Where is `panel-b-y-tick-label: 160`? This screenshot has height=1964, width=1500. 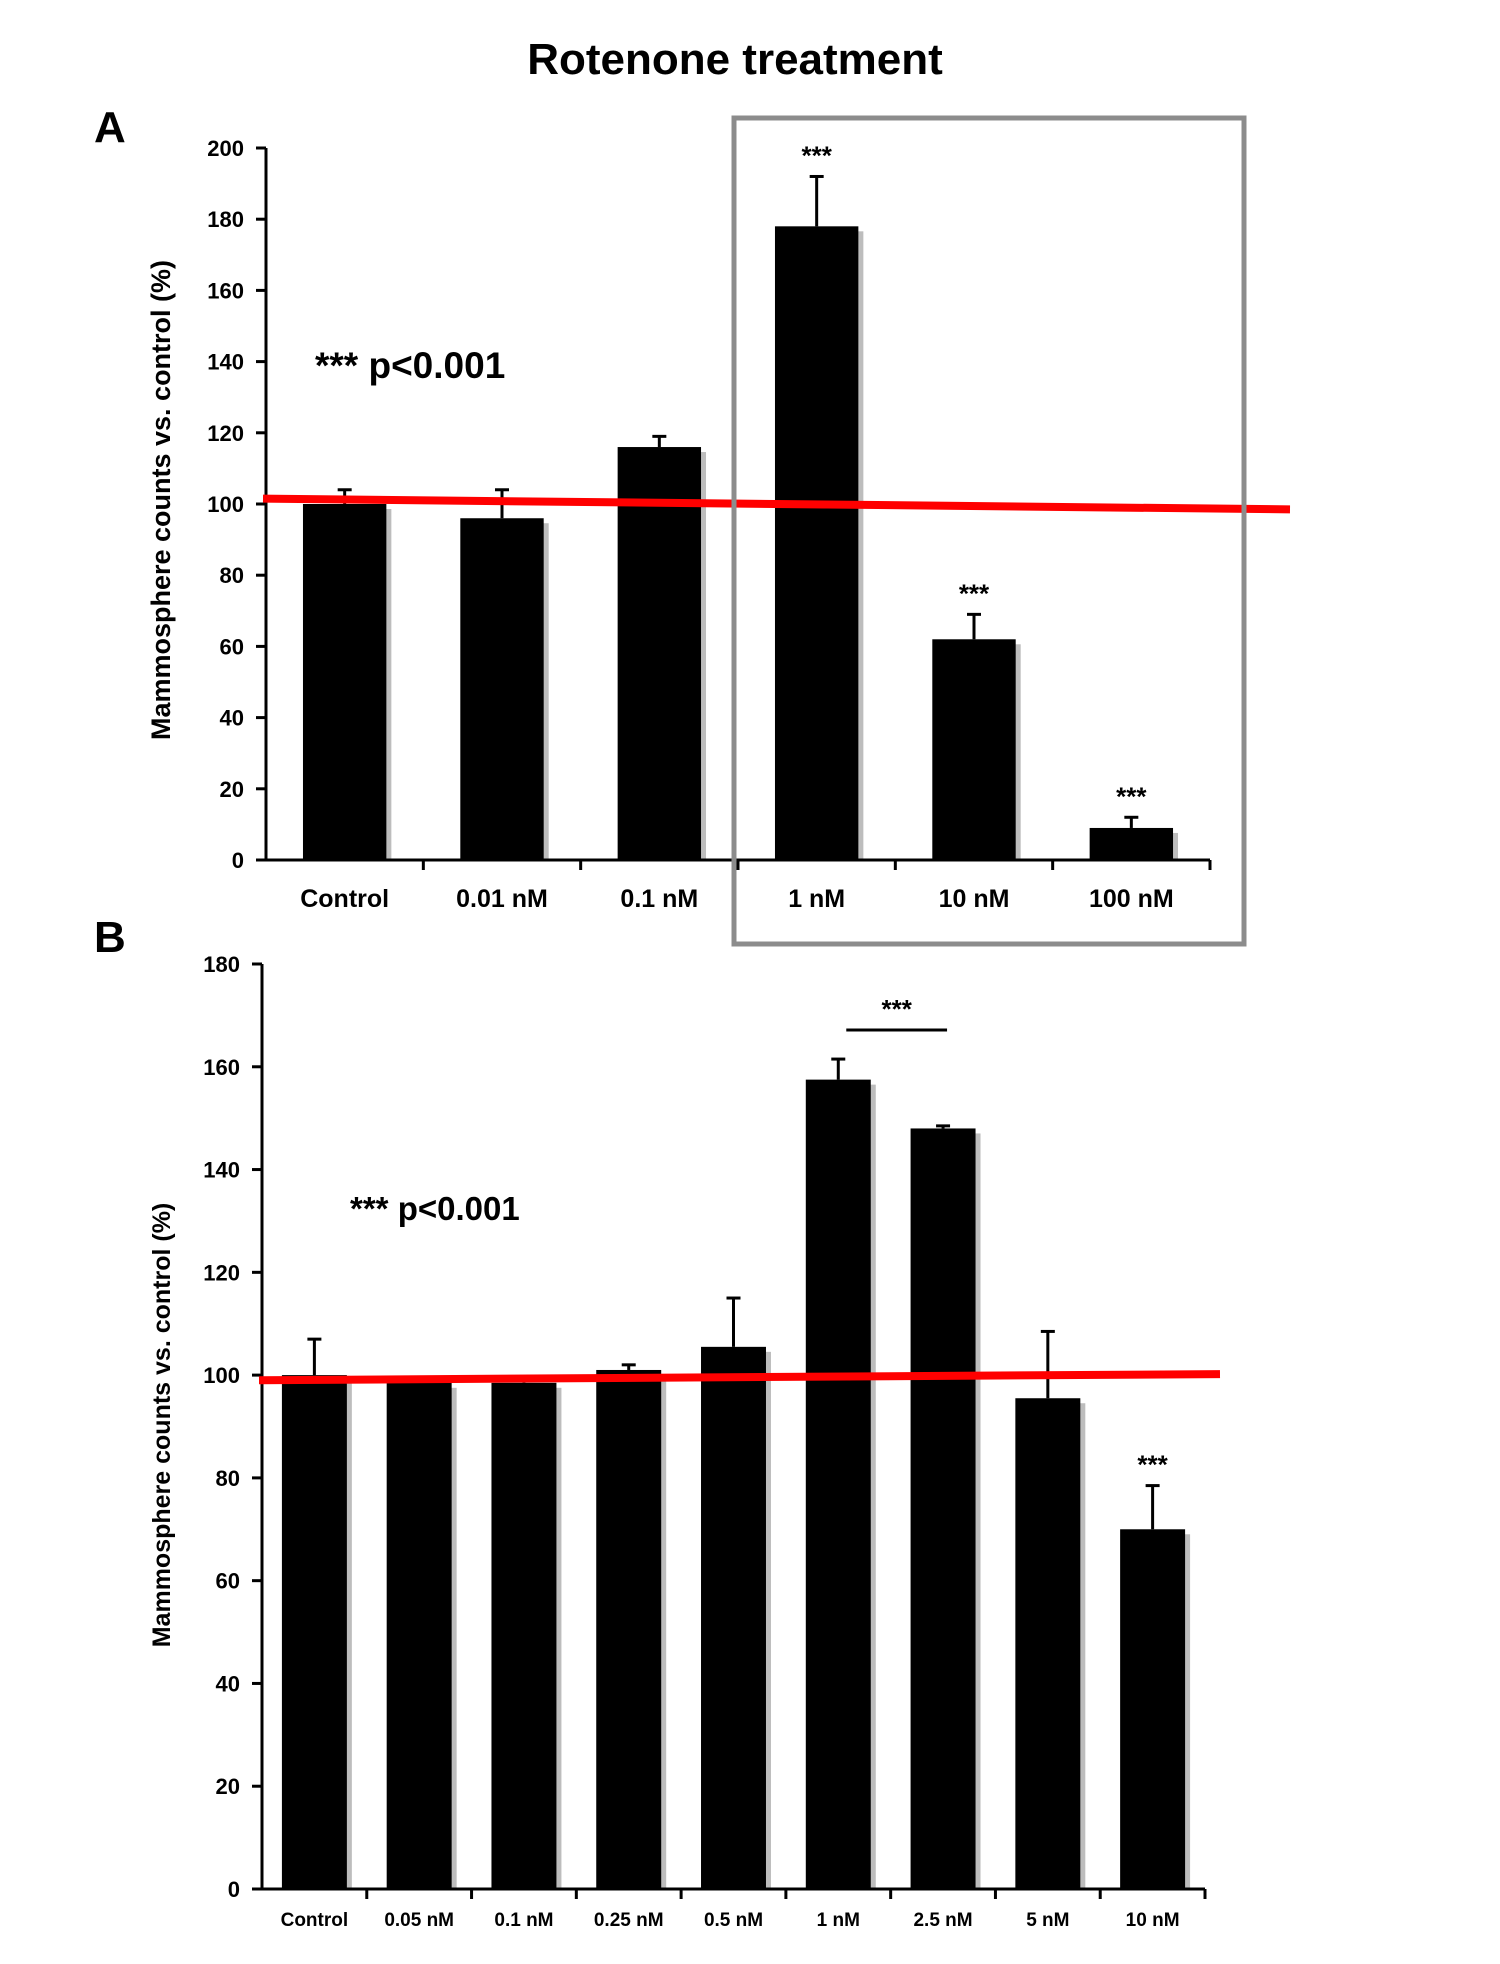
panel-b-y-tick-label: 160 is located at coordinates (221, 1067).